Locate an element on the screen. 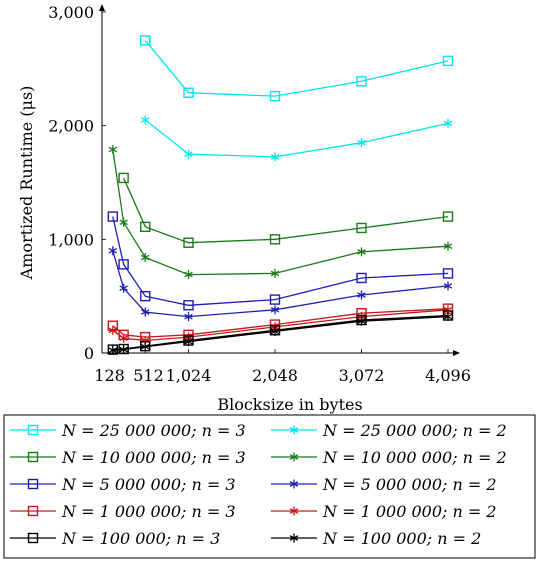 Image resolution: width=539 pixels, height=563 pixels. legend-label: N = 1 000 000; n = 2 is located at coordinates (409, 511).